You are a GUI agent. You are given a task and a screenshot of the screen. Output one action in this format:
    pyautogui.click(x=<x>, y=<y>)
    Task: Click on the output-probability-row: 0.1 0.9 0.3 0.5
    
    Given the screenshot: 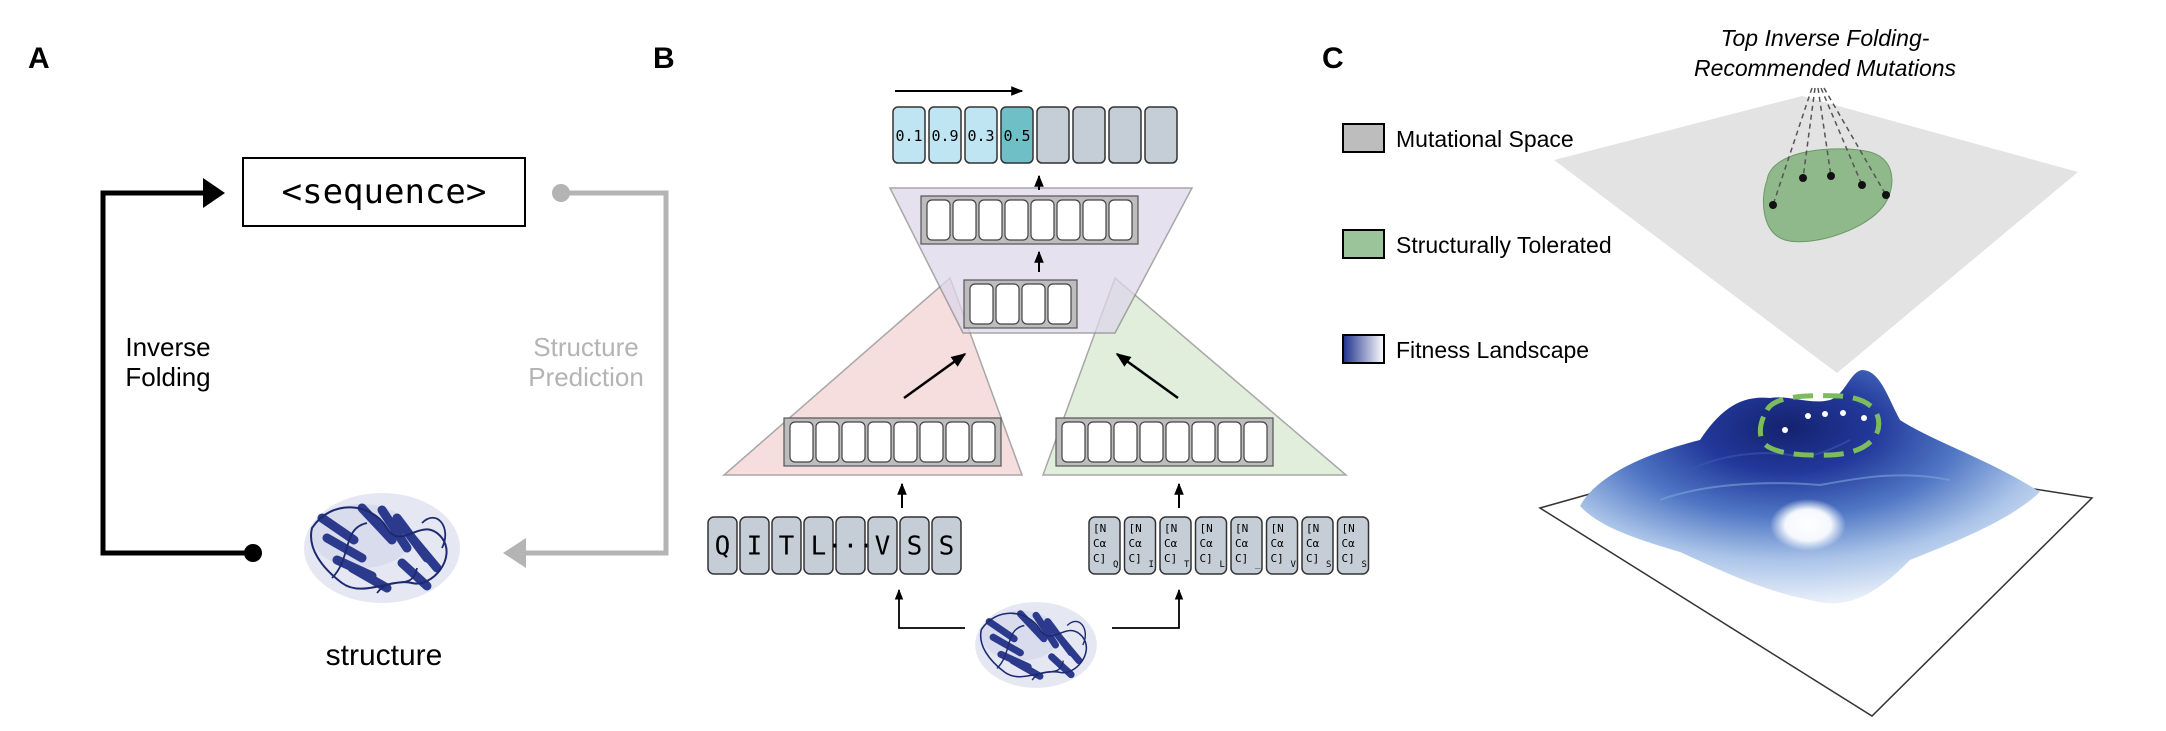 What is the action you would take?
    pyautogui.click(x=1035, y=135)
    